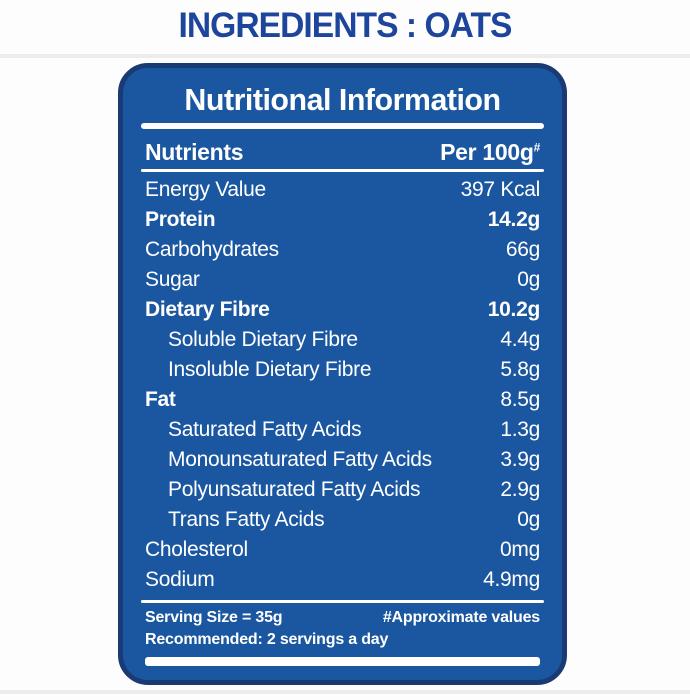  I want to click on row-value: 4.9mg, so click(511, 579).